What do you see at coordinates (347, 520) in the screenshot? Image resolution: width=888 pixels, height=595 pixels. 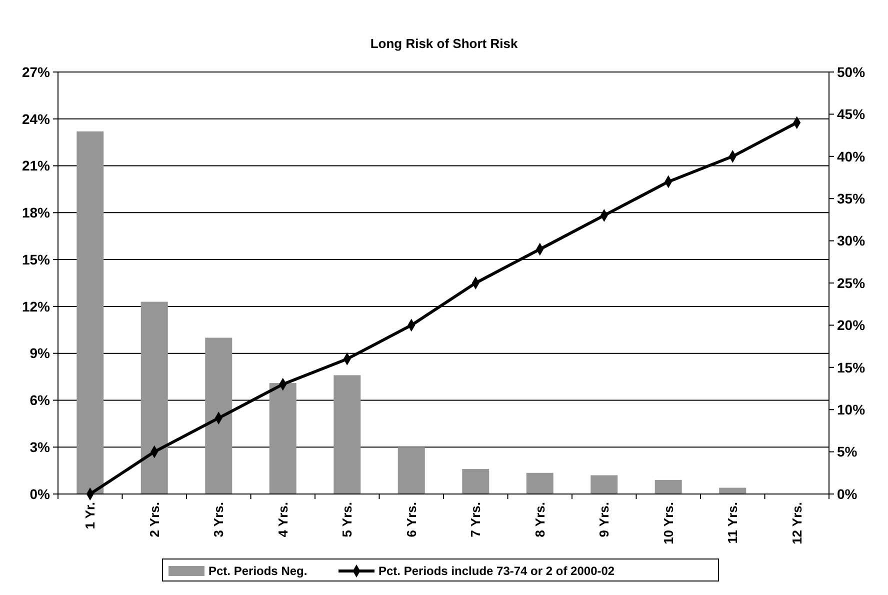 I see `x-tick-label: 5 Yrs.` at bounding box center [347, 520].